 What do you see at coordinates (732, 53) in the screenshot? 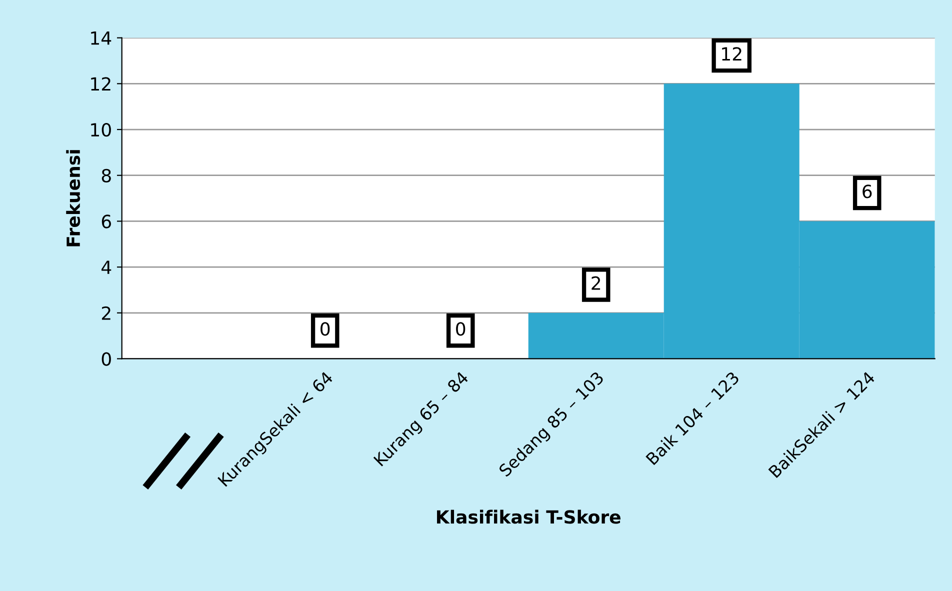
I see `data-label: 12` at bounding box center [732, 53].